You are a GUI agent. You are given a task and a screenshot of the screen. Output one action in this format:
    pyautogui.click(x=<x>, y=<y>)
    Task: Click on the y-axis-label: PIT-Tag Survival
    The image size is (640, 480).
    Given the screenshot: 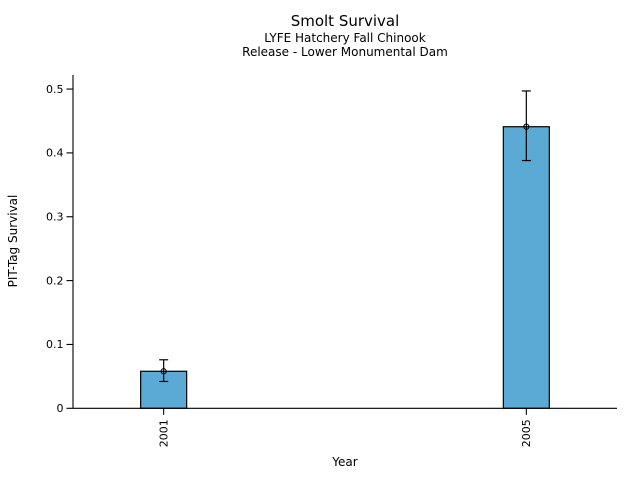 What is the action you would take?
    pyautogui.click(x=13, y=241)
    